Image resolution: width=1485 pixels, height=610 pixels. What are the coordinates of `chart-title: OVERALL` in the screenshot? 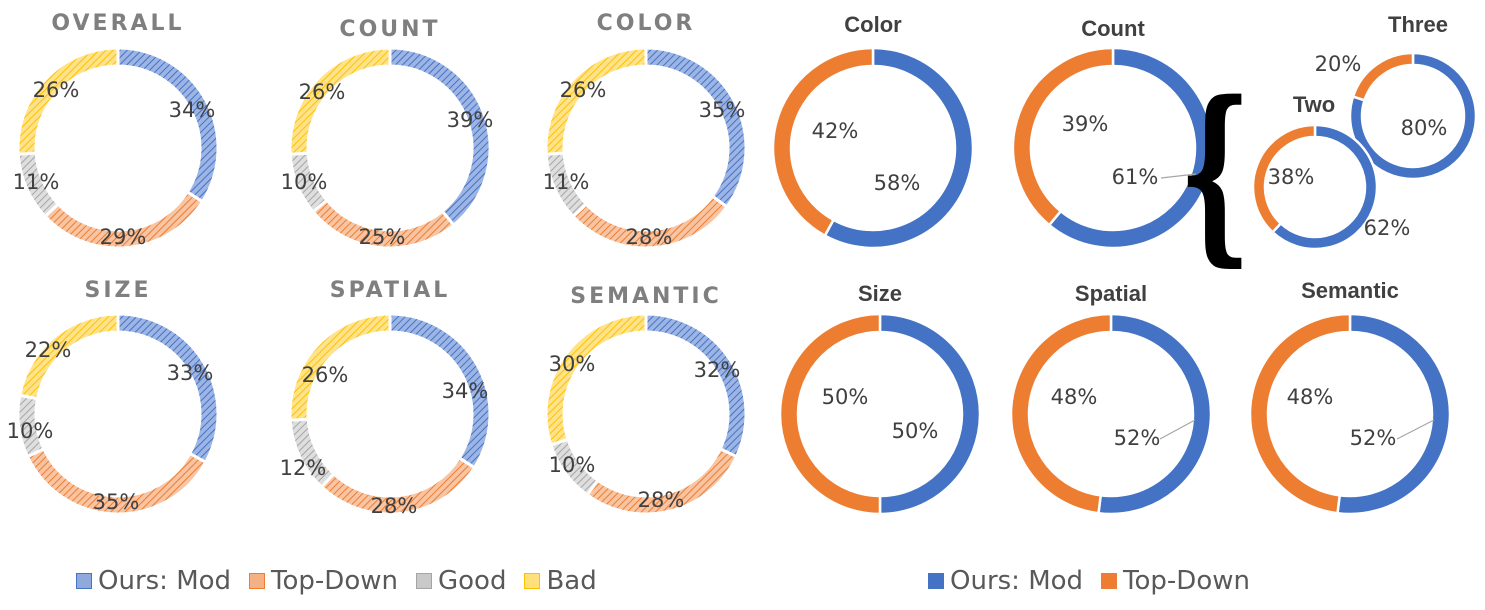 It's located at (117, 23).